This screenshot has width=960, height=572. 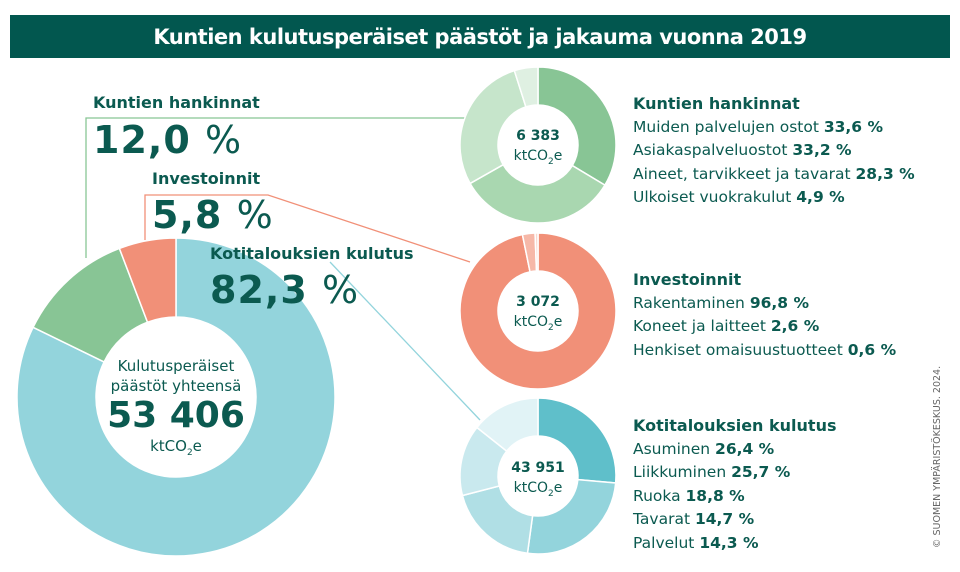 I want to click on legend-label: Aineet, tarvikkeet ja tavarat, so click(x=744, y=173).